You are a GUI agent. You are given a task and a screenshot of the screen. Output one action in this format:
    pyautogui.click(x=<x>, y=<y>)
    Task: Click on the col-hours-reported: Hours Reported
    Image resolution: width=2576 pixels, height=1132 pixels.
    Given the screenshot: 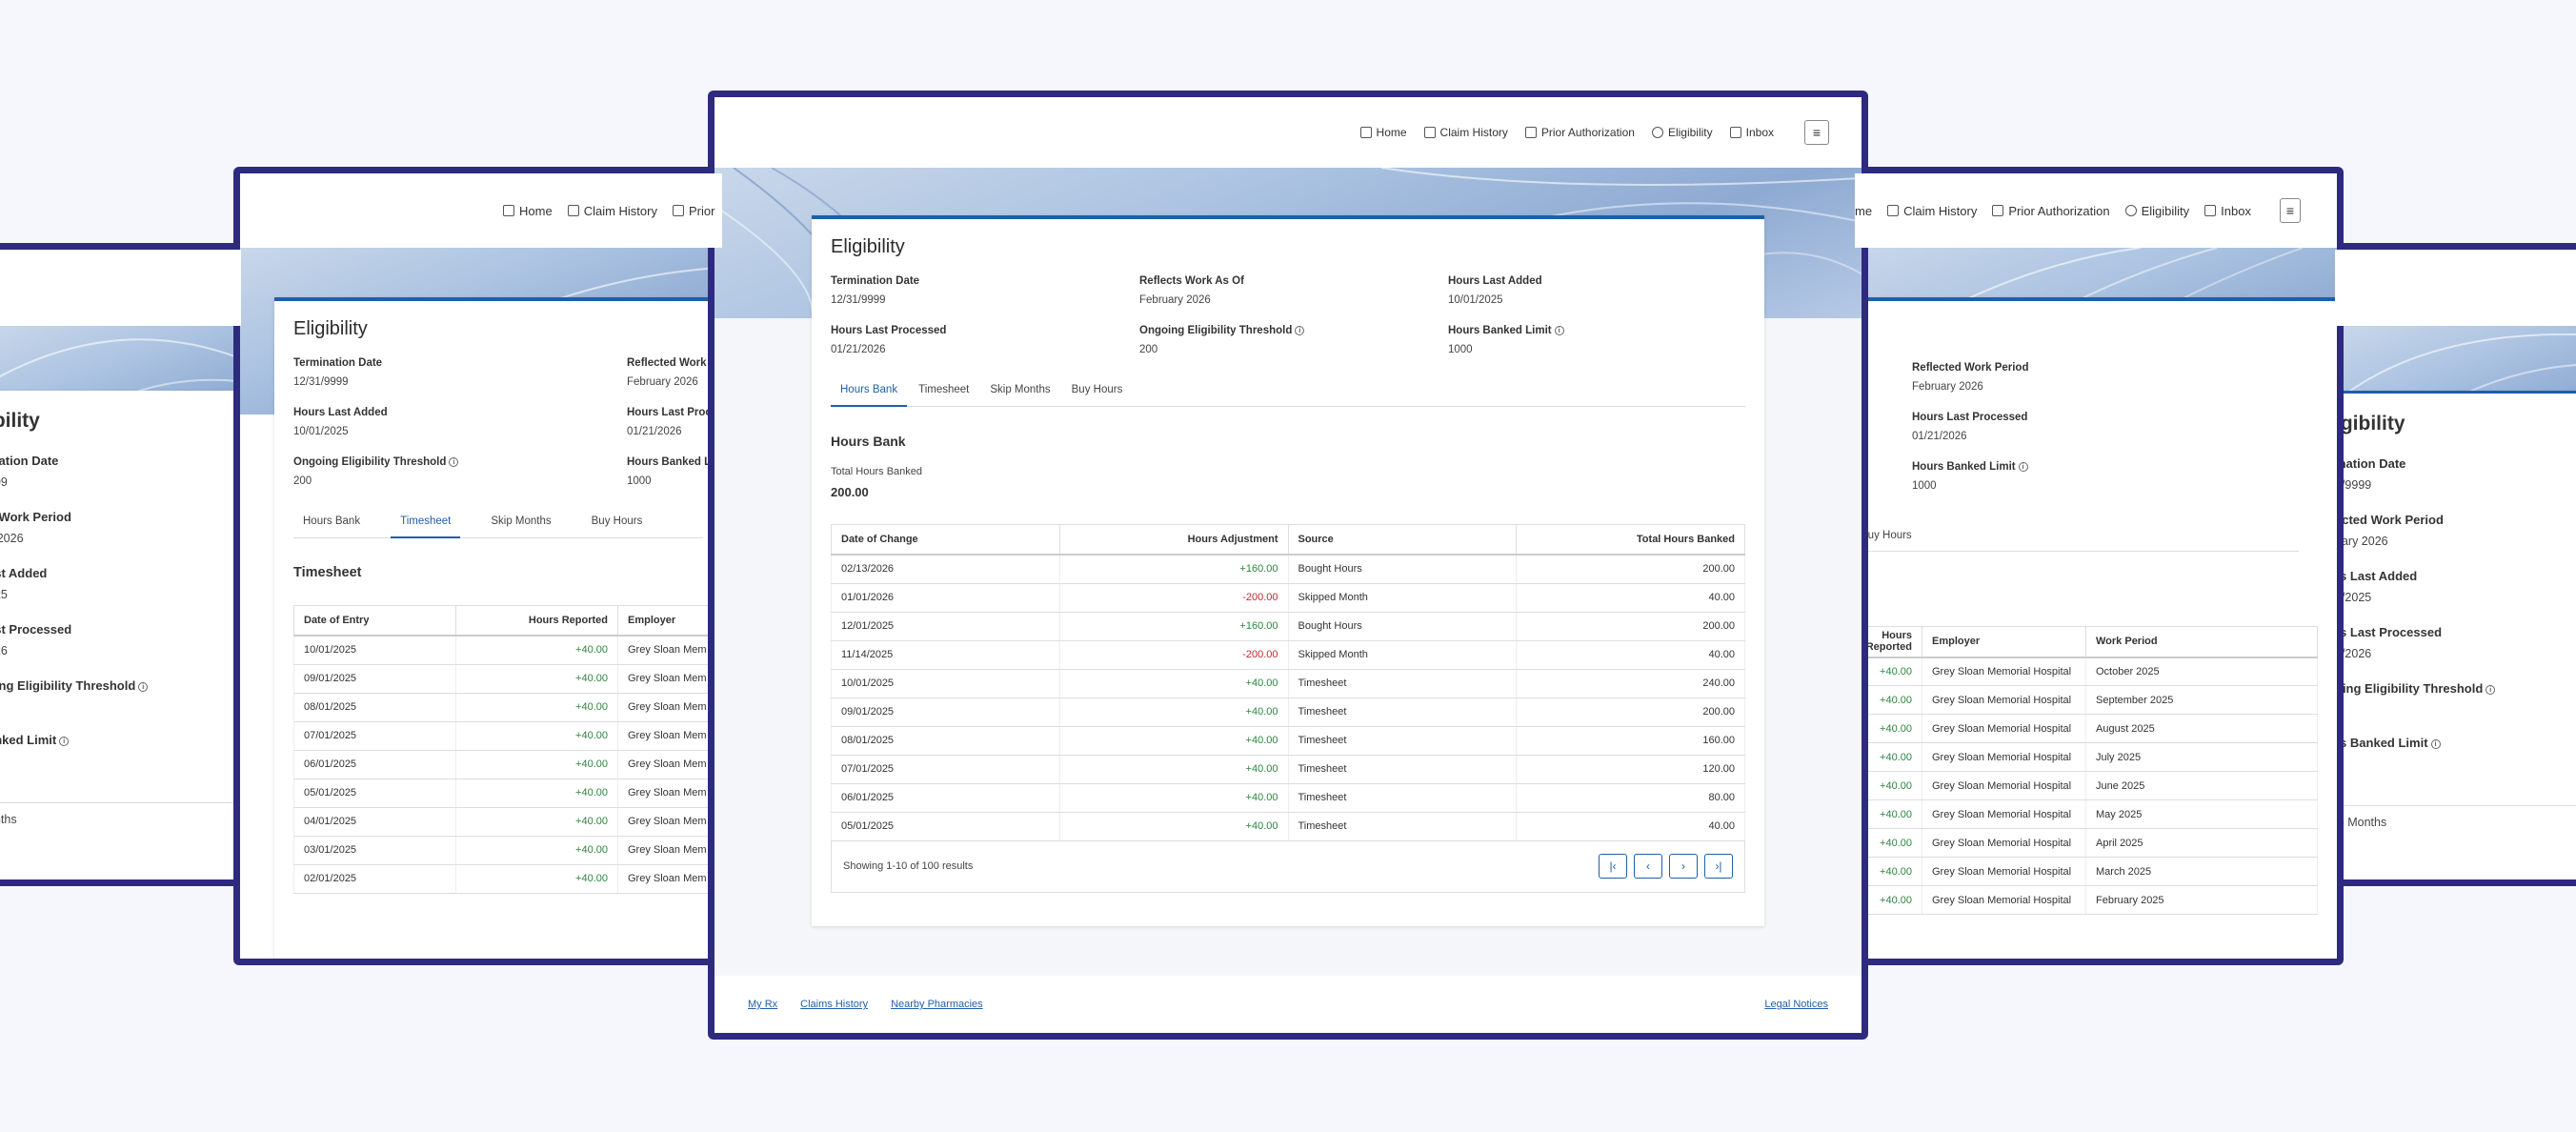 What is the action you would take?
    pyautogui.click(x=537, y=620)
    